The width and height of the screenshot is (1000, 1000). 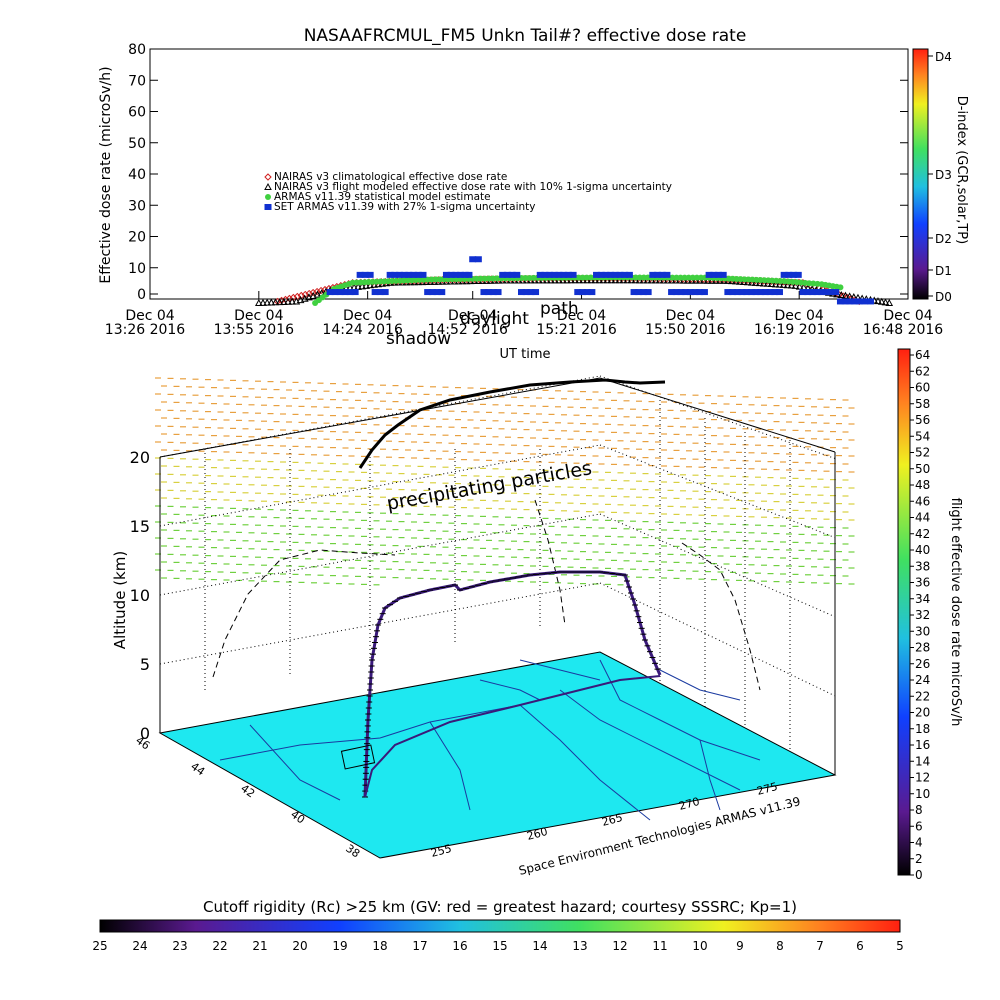 I want to click on track-shadow-left, so click(x=304, y=613).